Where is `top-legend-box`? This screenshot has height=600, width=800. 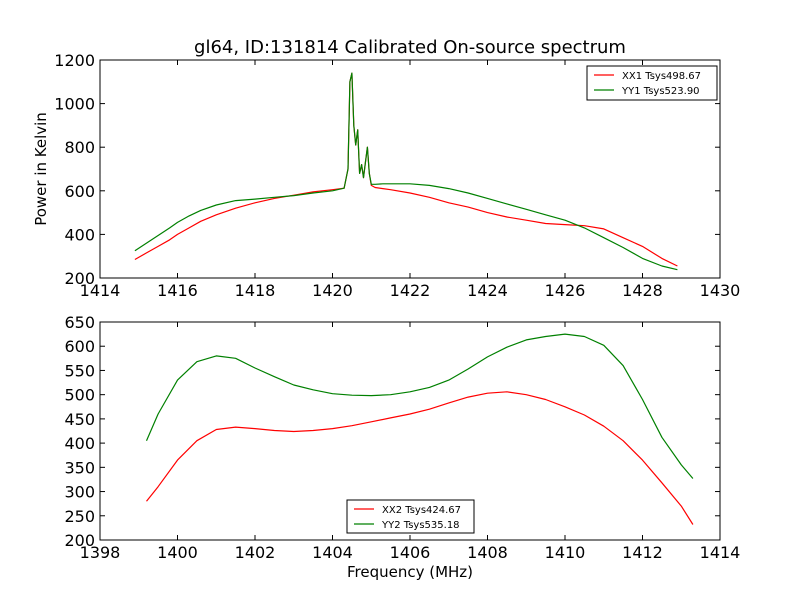 top-legend-box is located at coordinates (652, 83).